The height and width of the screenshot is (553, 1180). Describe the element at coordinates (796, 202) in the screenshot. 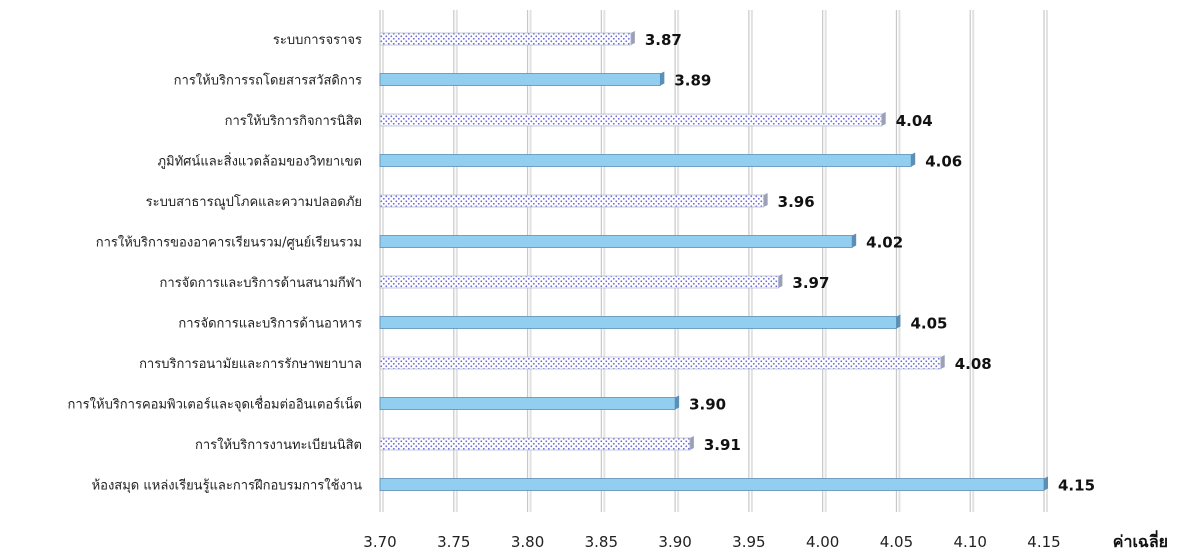

I see `value-label: 3.96` at that location.